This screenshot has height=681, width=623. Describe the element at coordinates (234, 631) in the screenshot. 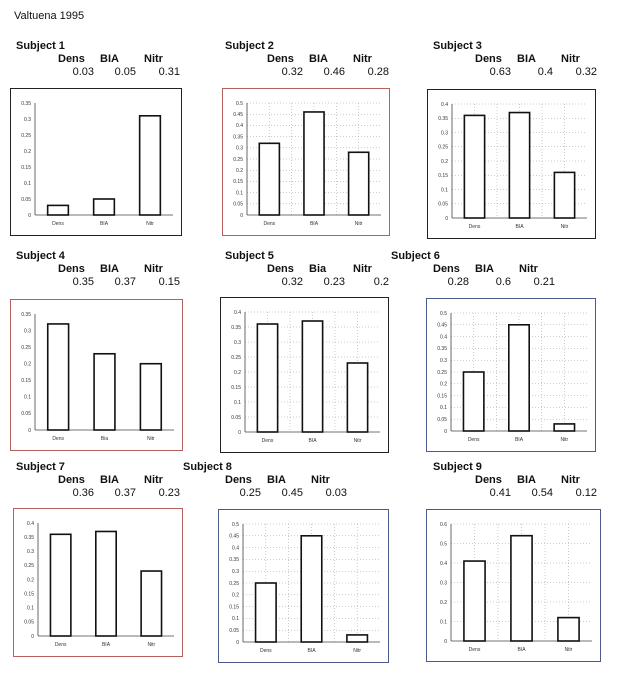

I see `y-tick-label: 0.05` at that location.